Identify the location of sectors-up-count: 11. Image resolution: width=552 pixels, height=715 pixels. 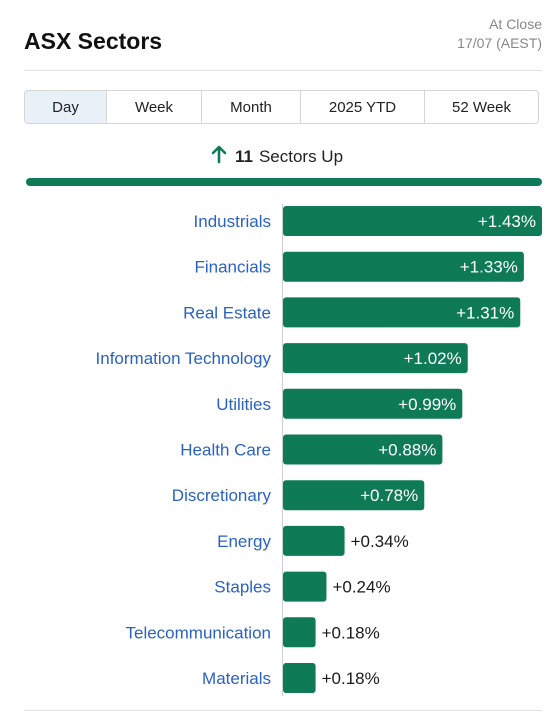
(243, 156).